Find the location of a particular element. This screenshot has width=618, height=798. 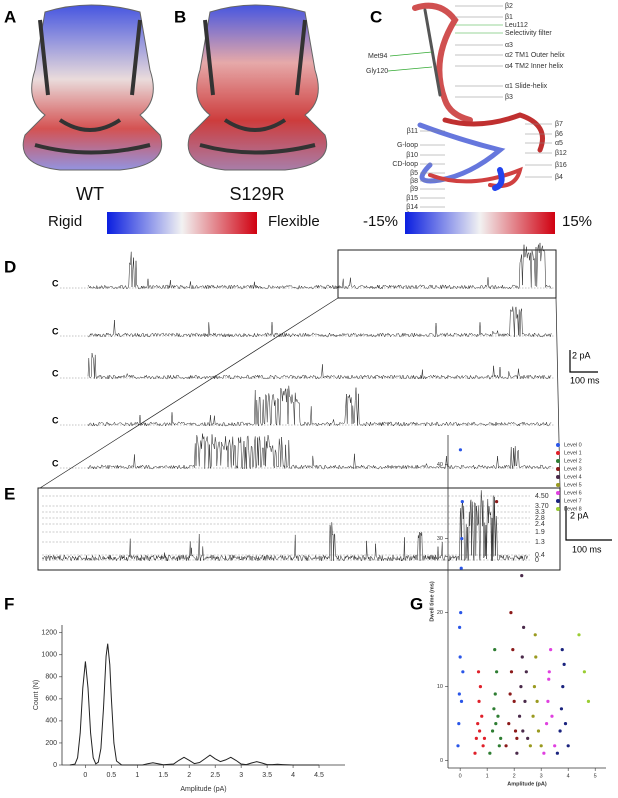

y-axis-label: Dwell time (ms) is located at coordinates (432, 601).